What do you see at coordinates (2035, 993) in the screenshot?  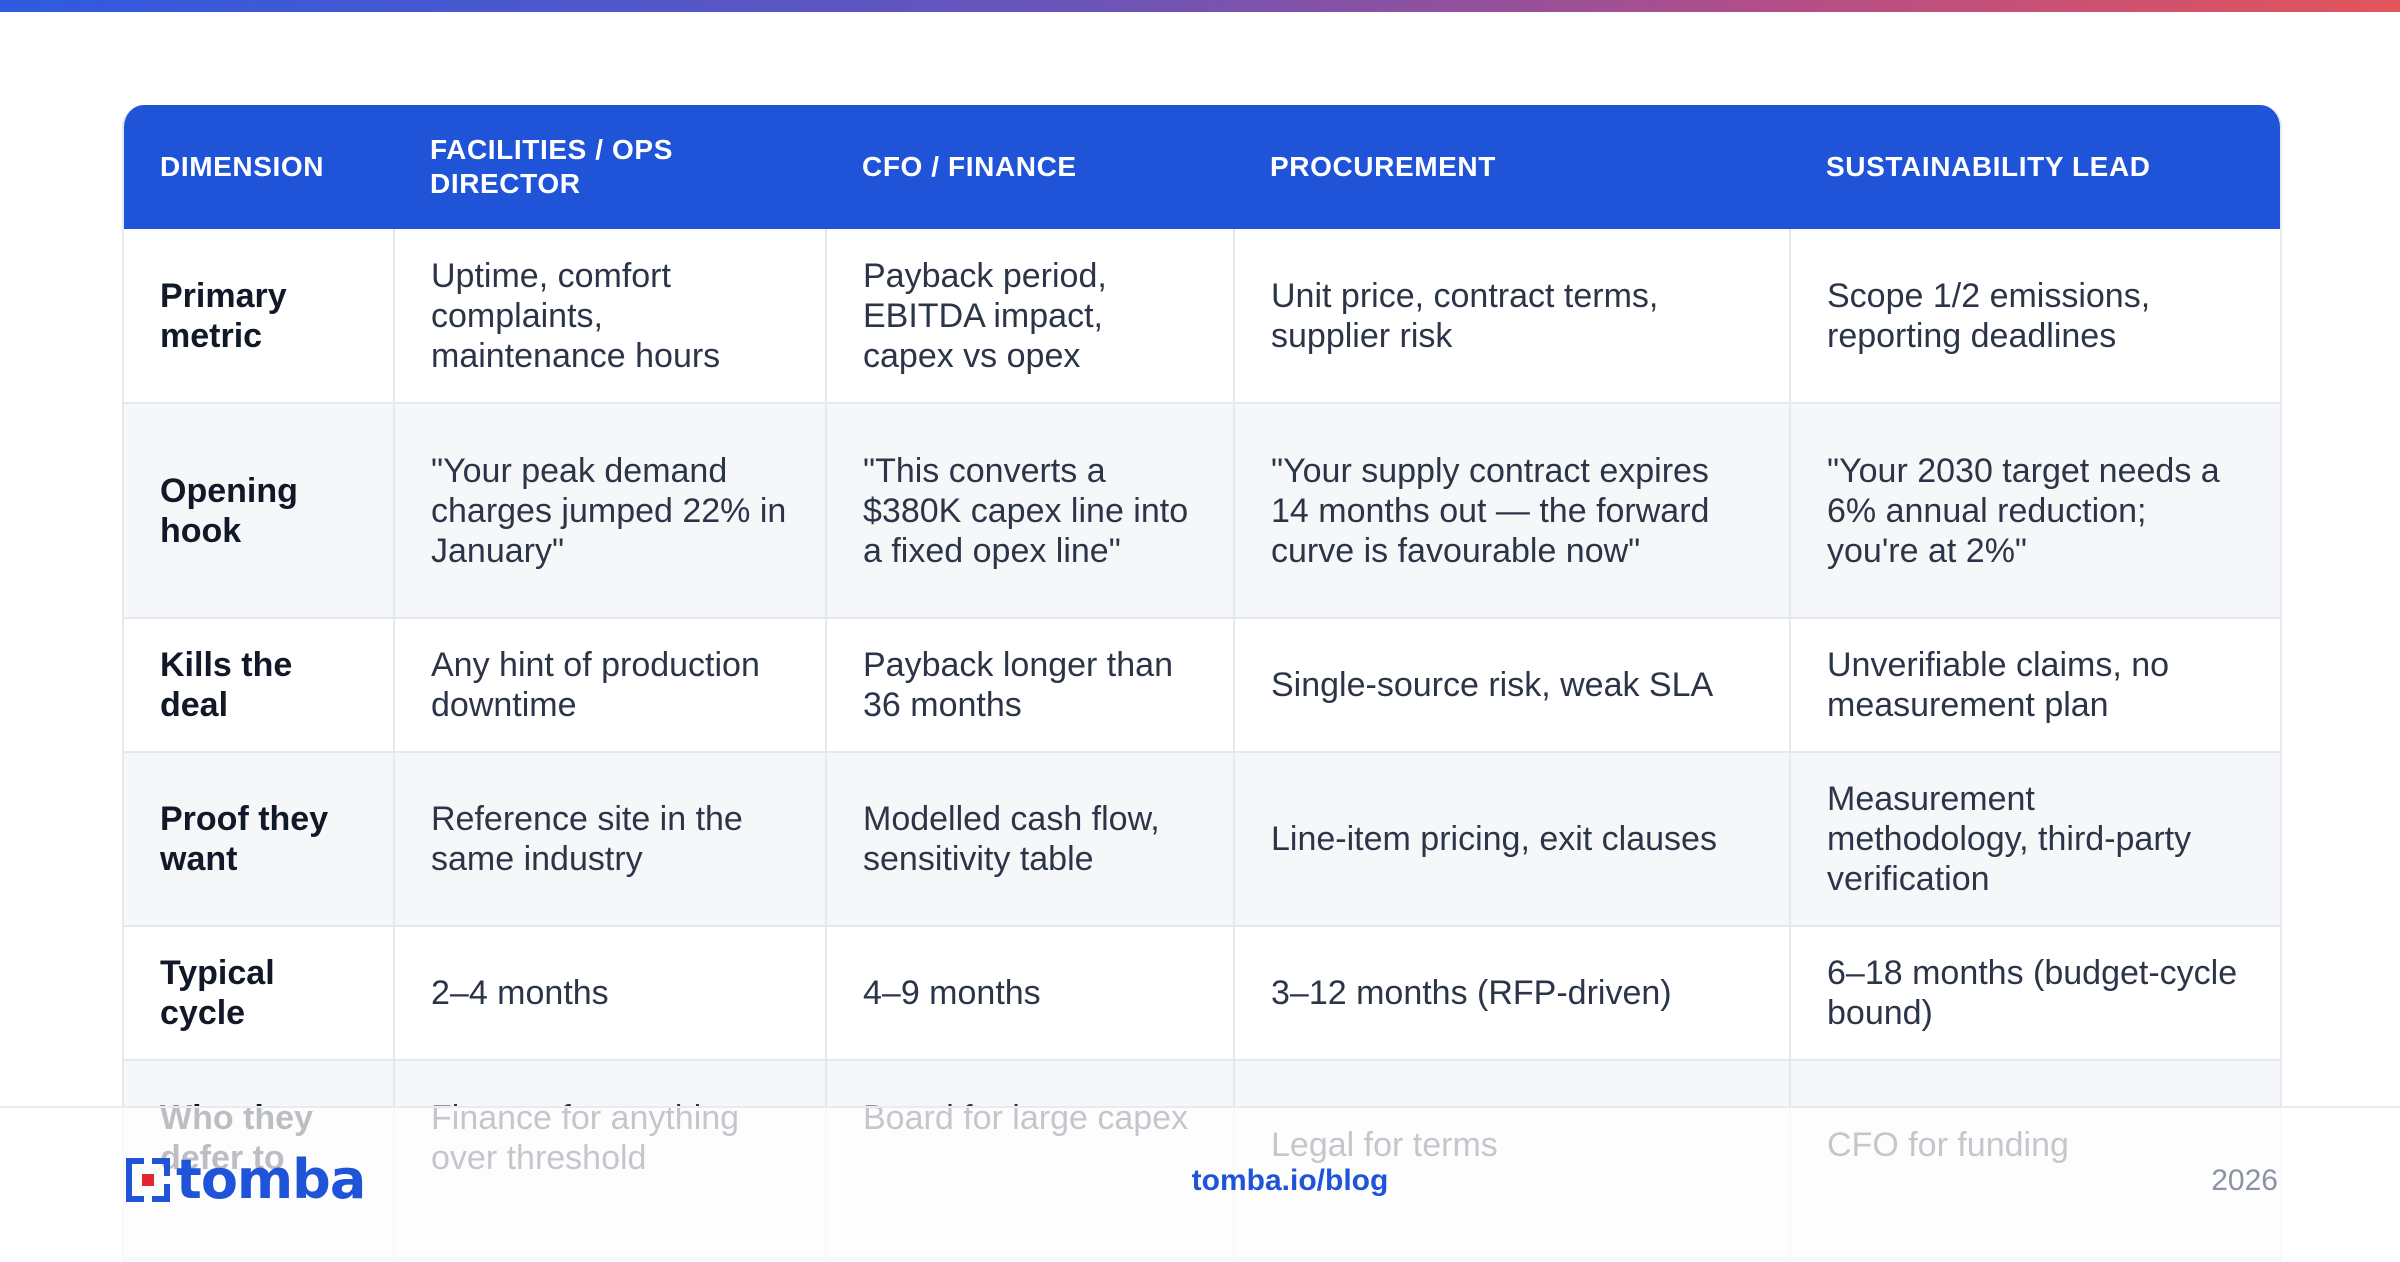 I see `table-cell: 6–18 months (budget-cycle bound)` at bounding box center [2035, 993].